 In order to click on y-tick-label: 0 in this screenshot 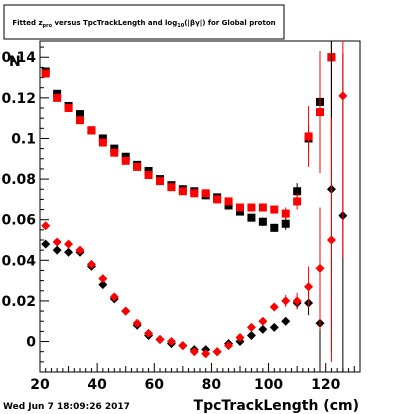, I will do `click(31, 343)`.